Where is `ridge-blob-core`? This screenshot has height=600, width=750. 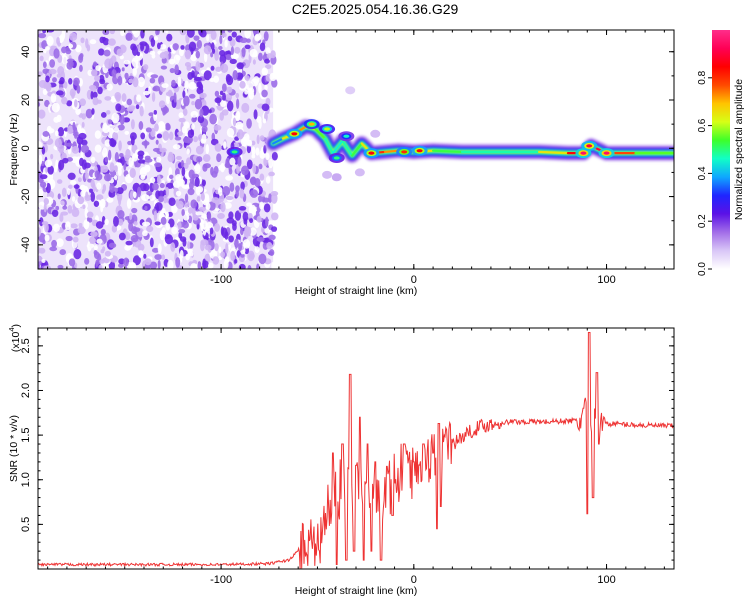 ridge-blob-core is located at coordinates (589, 146).